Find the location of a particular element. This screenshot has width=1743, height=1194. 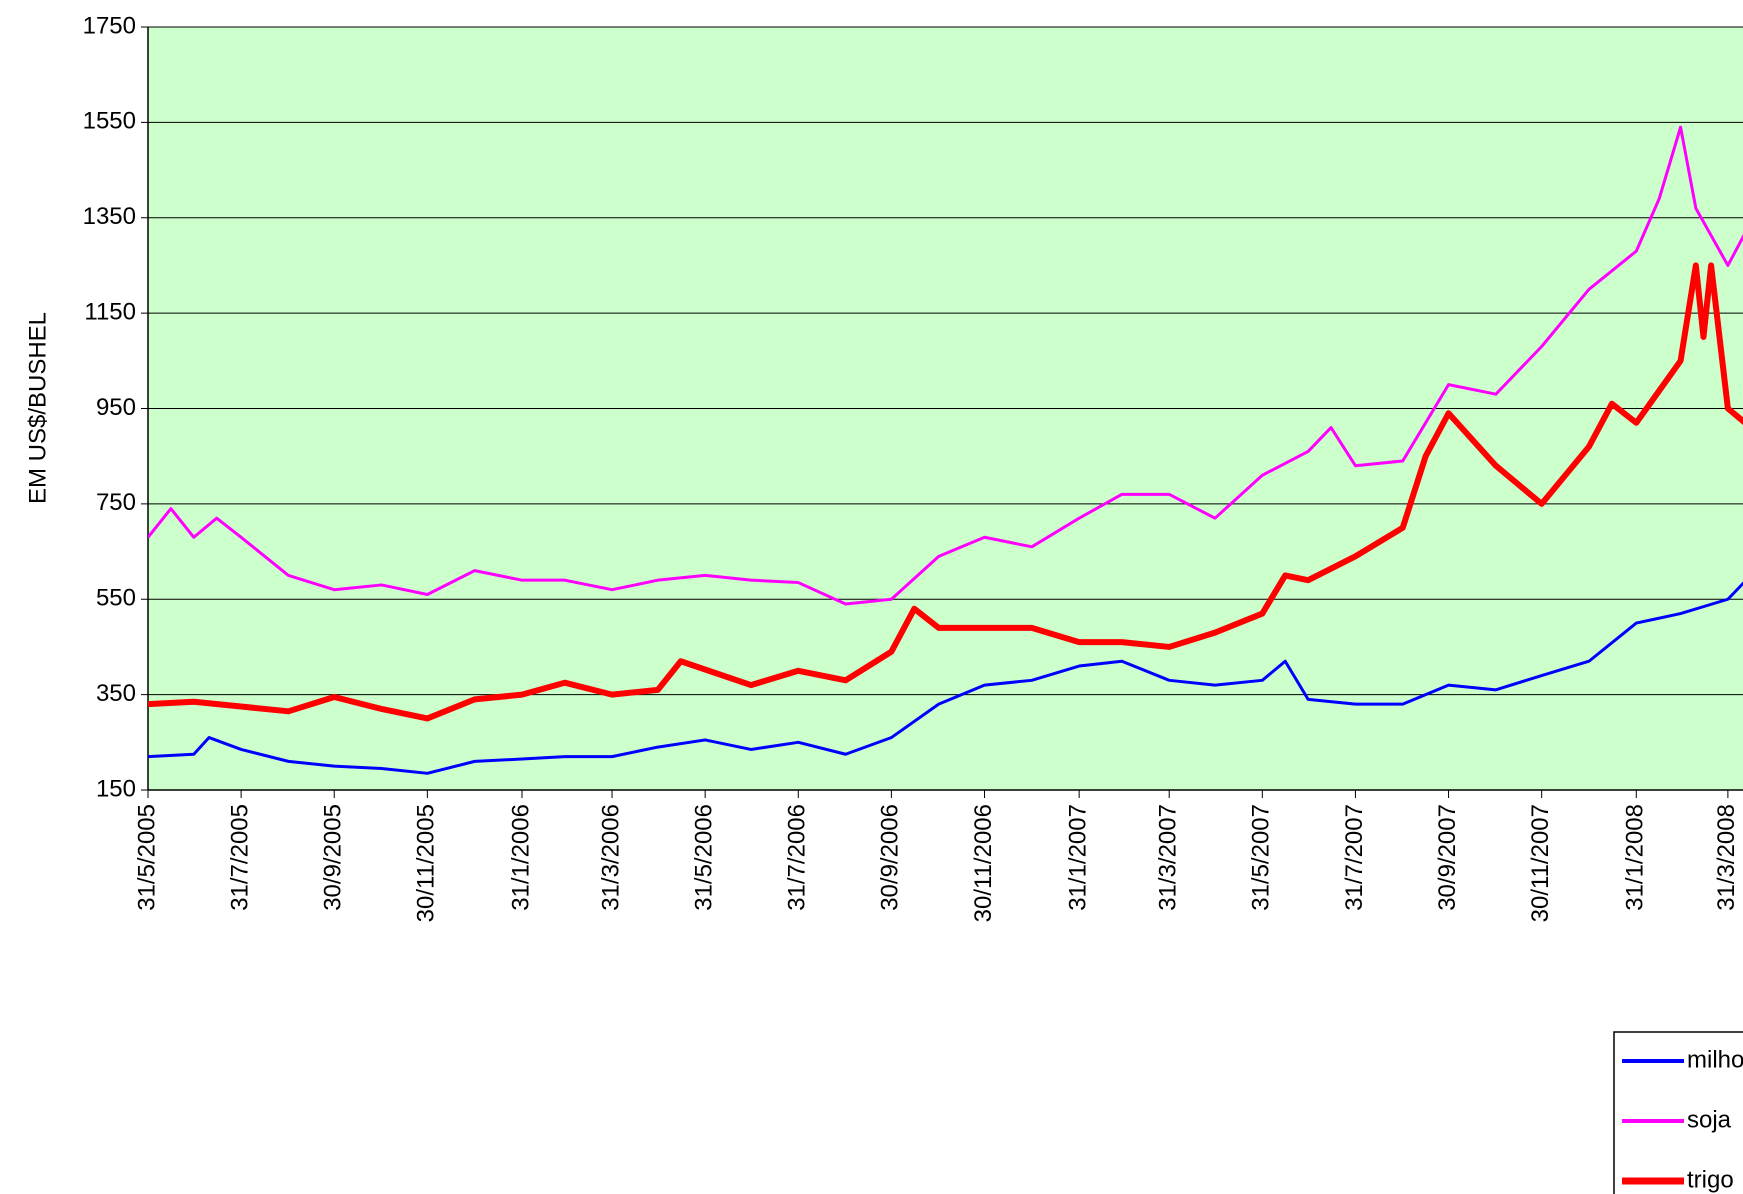

y-tick-label: 550 is located at coordinates (116, 598).